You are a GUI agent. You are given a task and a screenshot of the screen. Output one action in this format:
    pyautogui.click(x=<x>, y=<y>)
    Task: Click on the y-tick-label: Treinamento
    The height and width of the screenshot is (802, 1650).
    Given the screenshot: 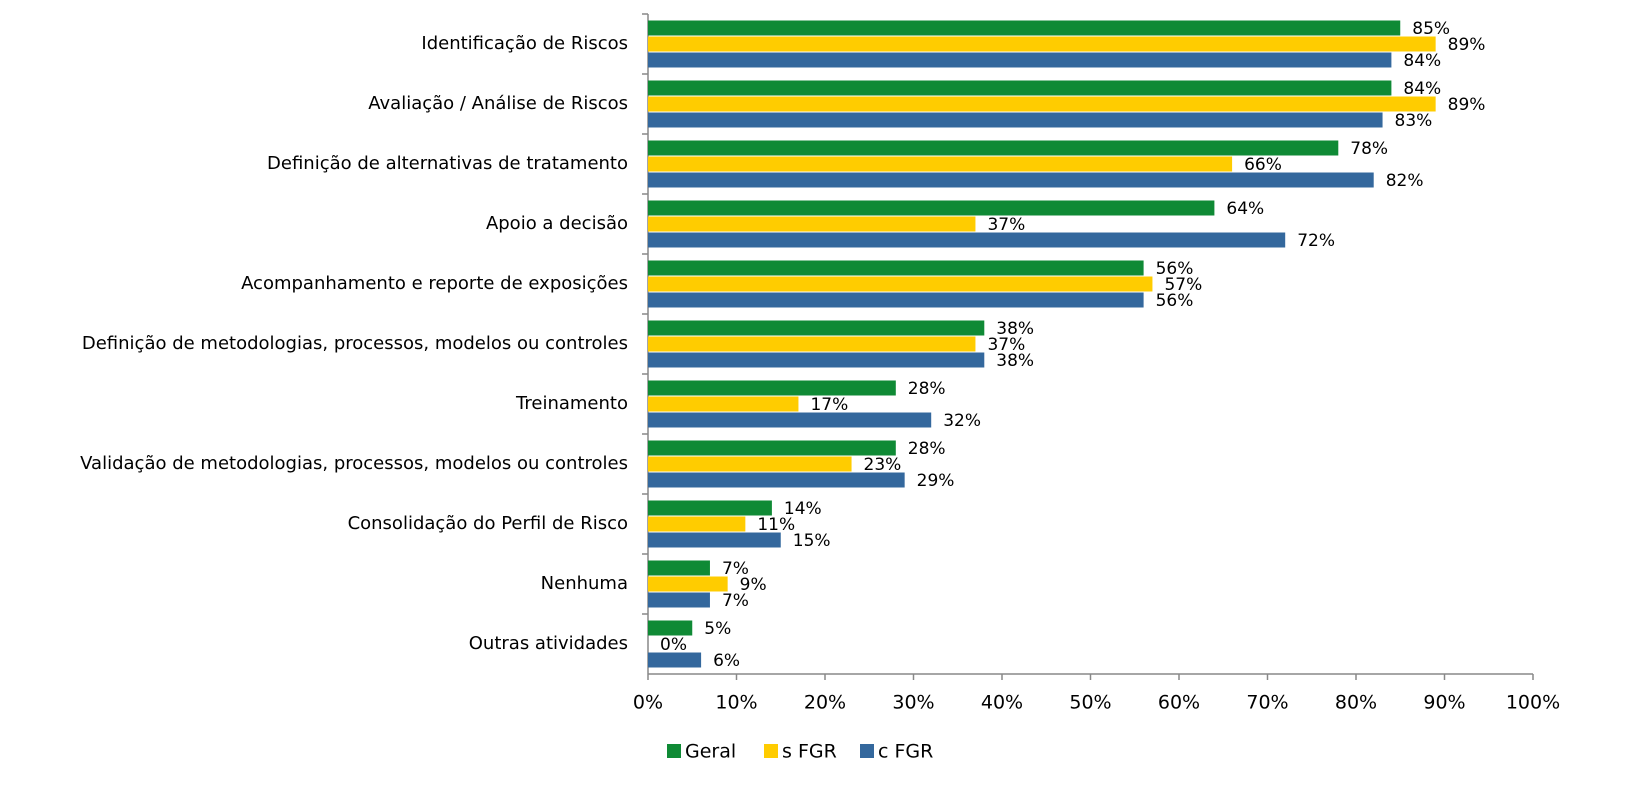 What is the action you would take?
    pyautogui.click(x=571, y=403)
    